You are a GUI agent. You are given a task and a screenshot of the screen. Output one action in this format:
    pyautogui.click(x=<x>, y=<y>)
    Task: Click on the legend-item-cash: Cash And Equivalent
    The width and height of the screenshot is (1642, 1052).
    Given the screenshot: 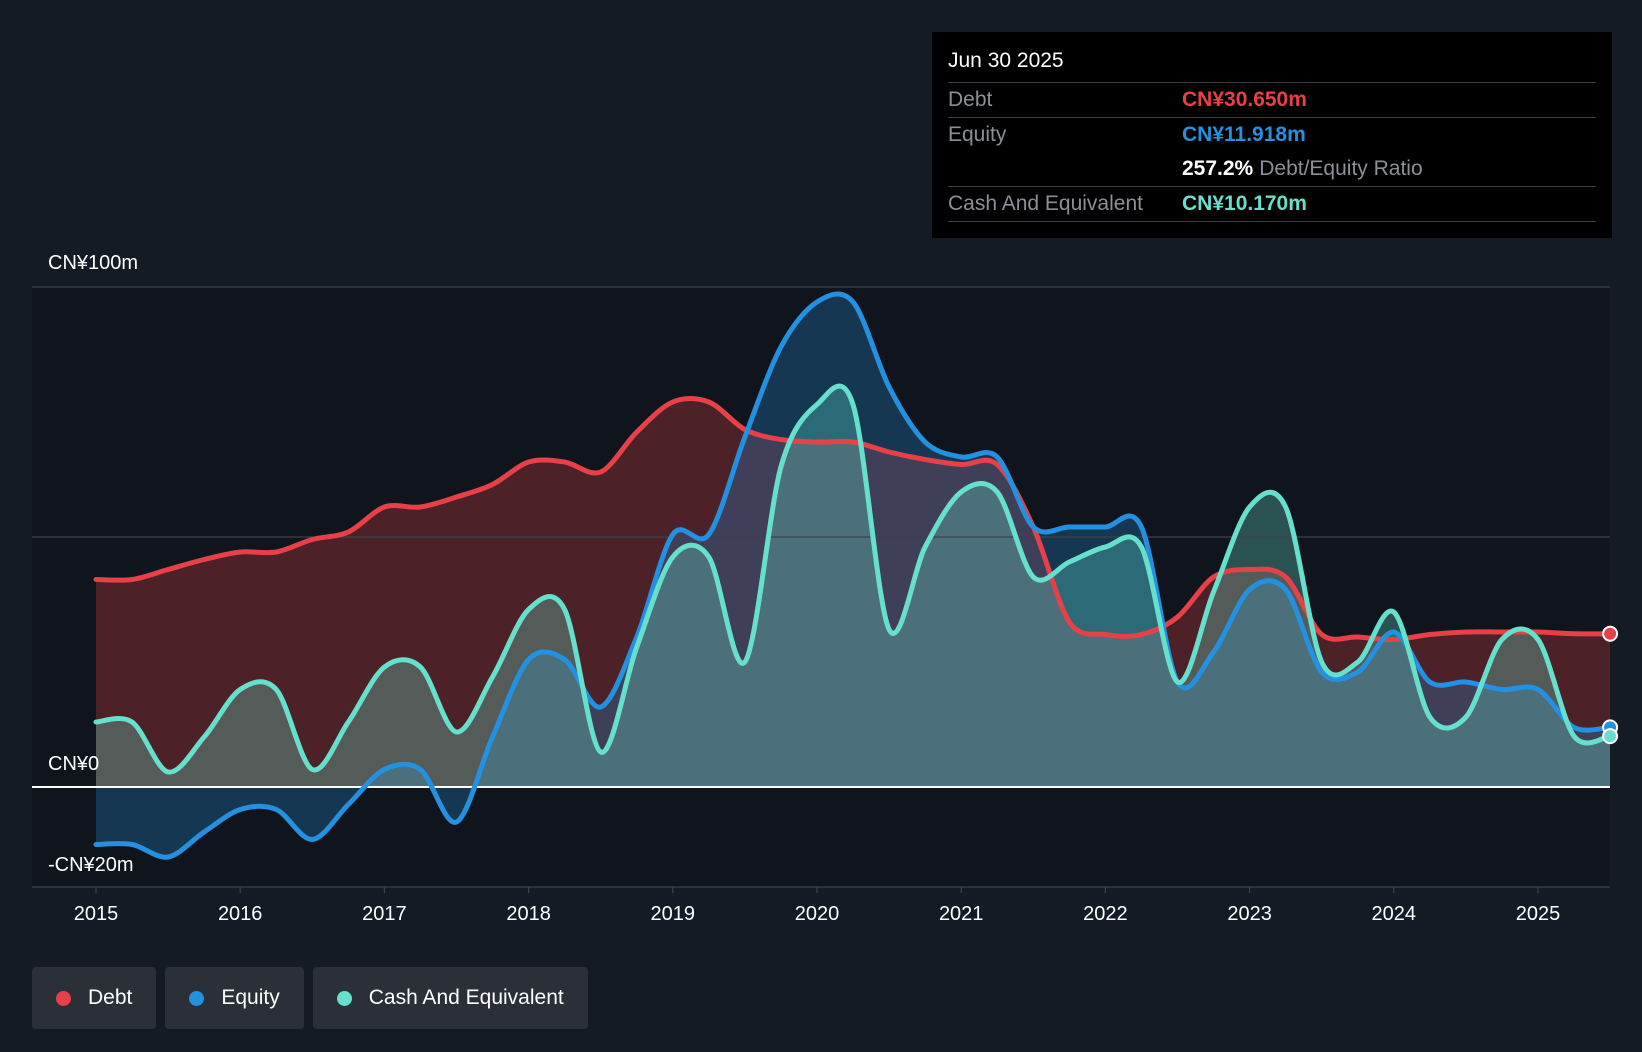 What is the action you would take?
    pyautogui.click(x=450, y=998)
    